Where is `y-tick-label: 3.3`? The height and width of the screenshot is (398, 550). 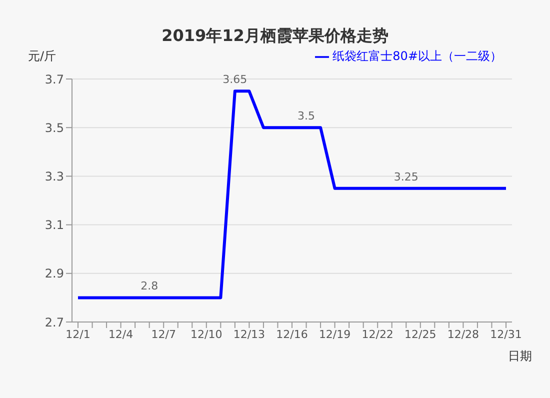
y-tick-label: 3.3 is located at coordinates (54, 176).